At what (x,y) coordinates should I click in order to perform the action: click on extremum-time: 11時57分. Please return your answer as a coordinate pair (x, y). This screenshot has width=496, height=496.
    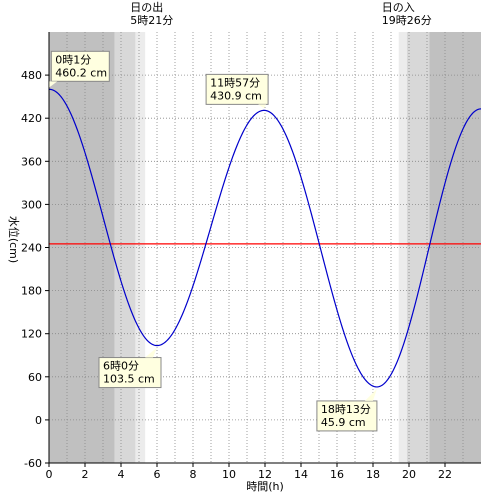
    Looking at the image, I should click on (235, 82).